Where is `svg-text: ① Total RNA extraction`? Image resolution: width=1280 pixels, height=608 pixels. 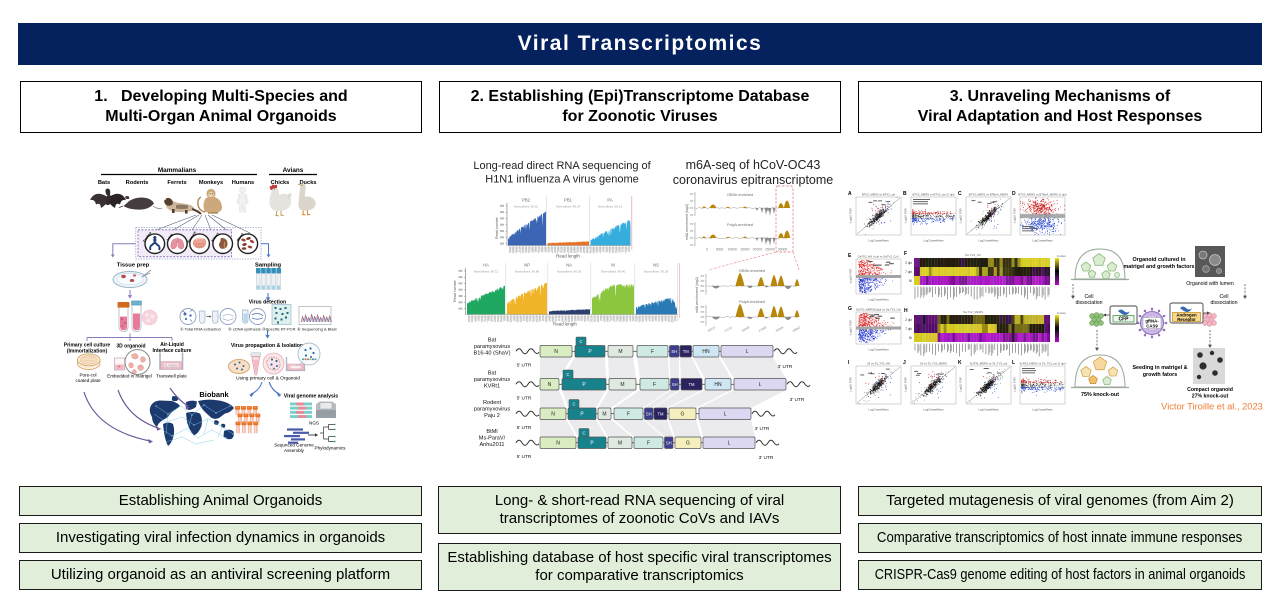 svg-text: ① Total RNA extraction is located at coordinates (200, 329).